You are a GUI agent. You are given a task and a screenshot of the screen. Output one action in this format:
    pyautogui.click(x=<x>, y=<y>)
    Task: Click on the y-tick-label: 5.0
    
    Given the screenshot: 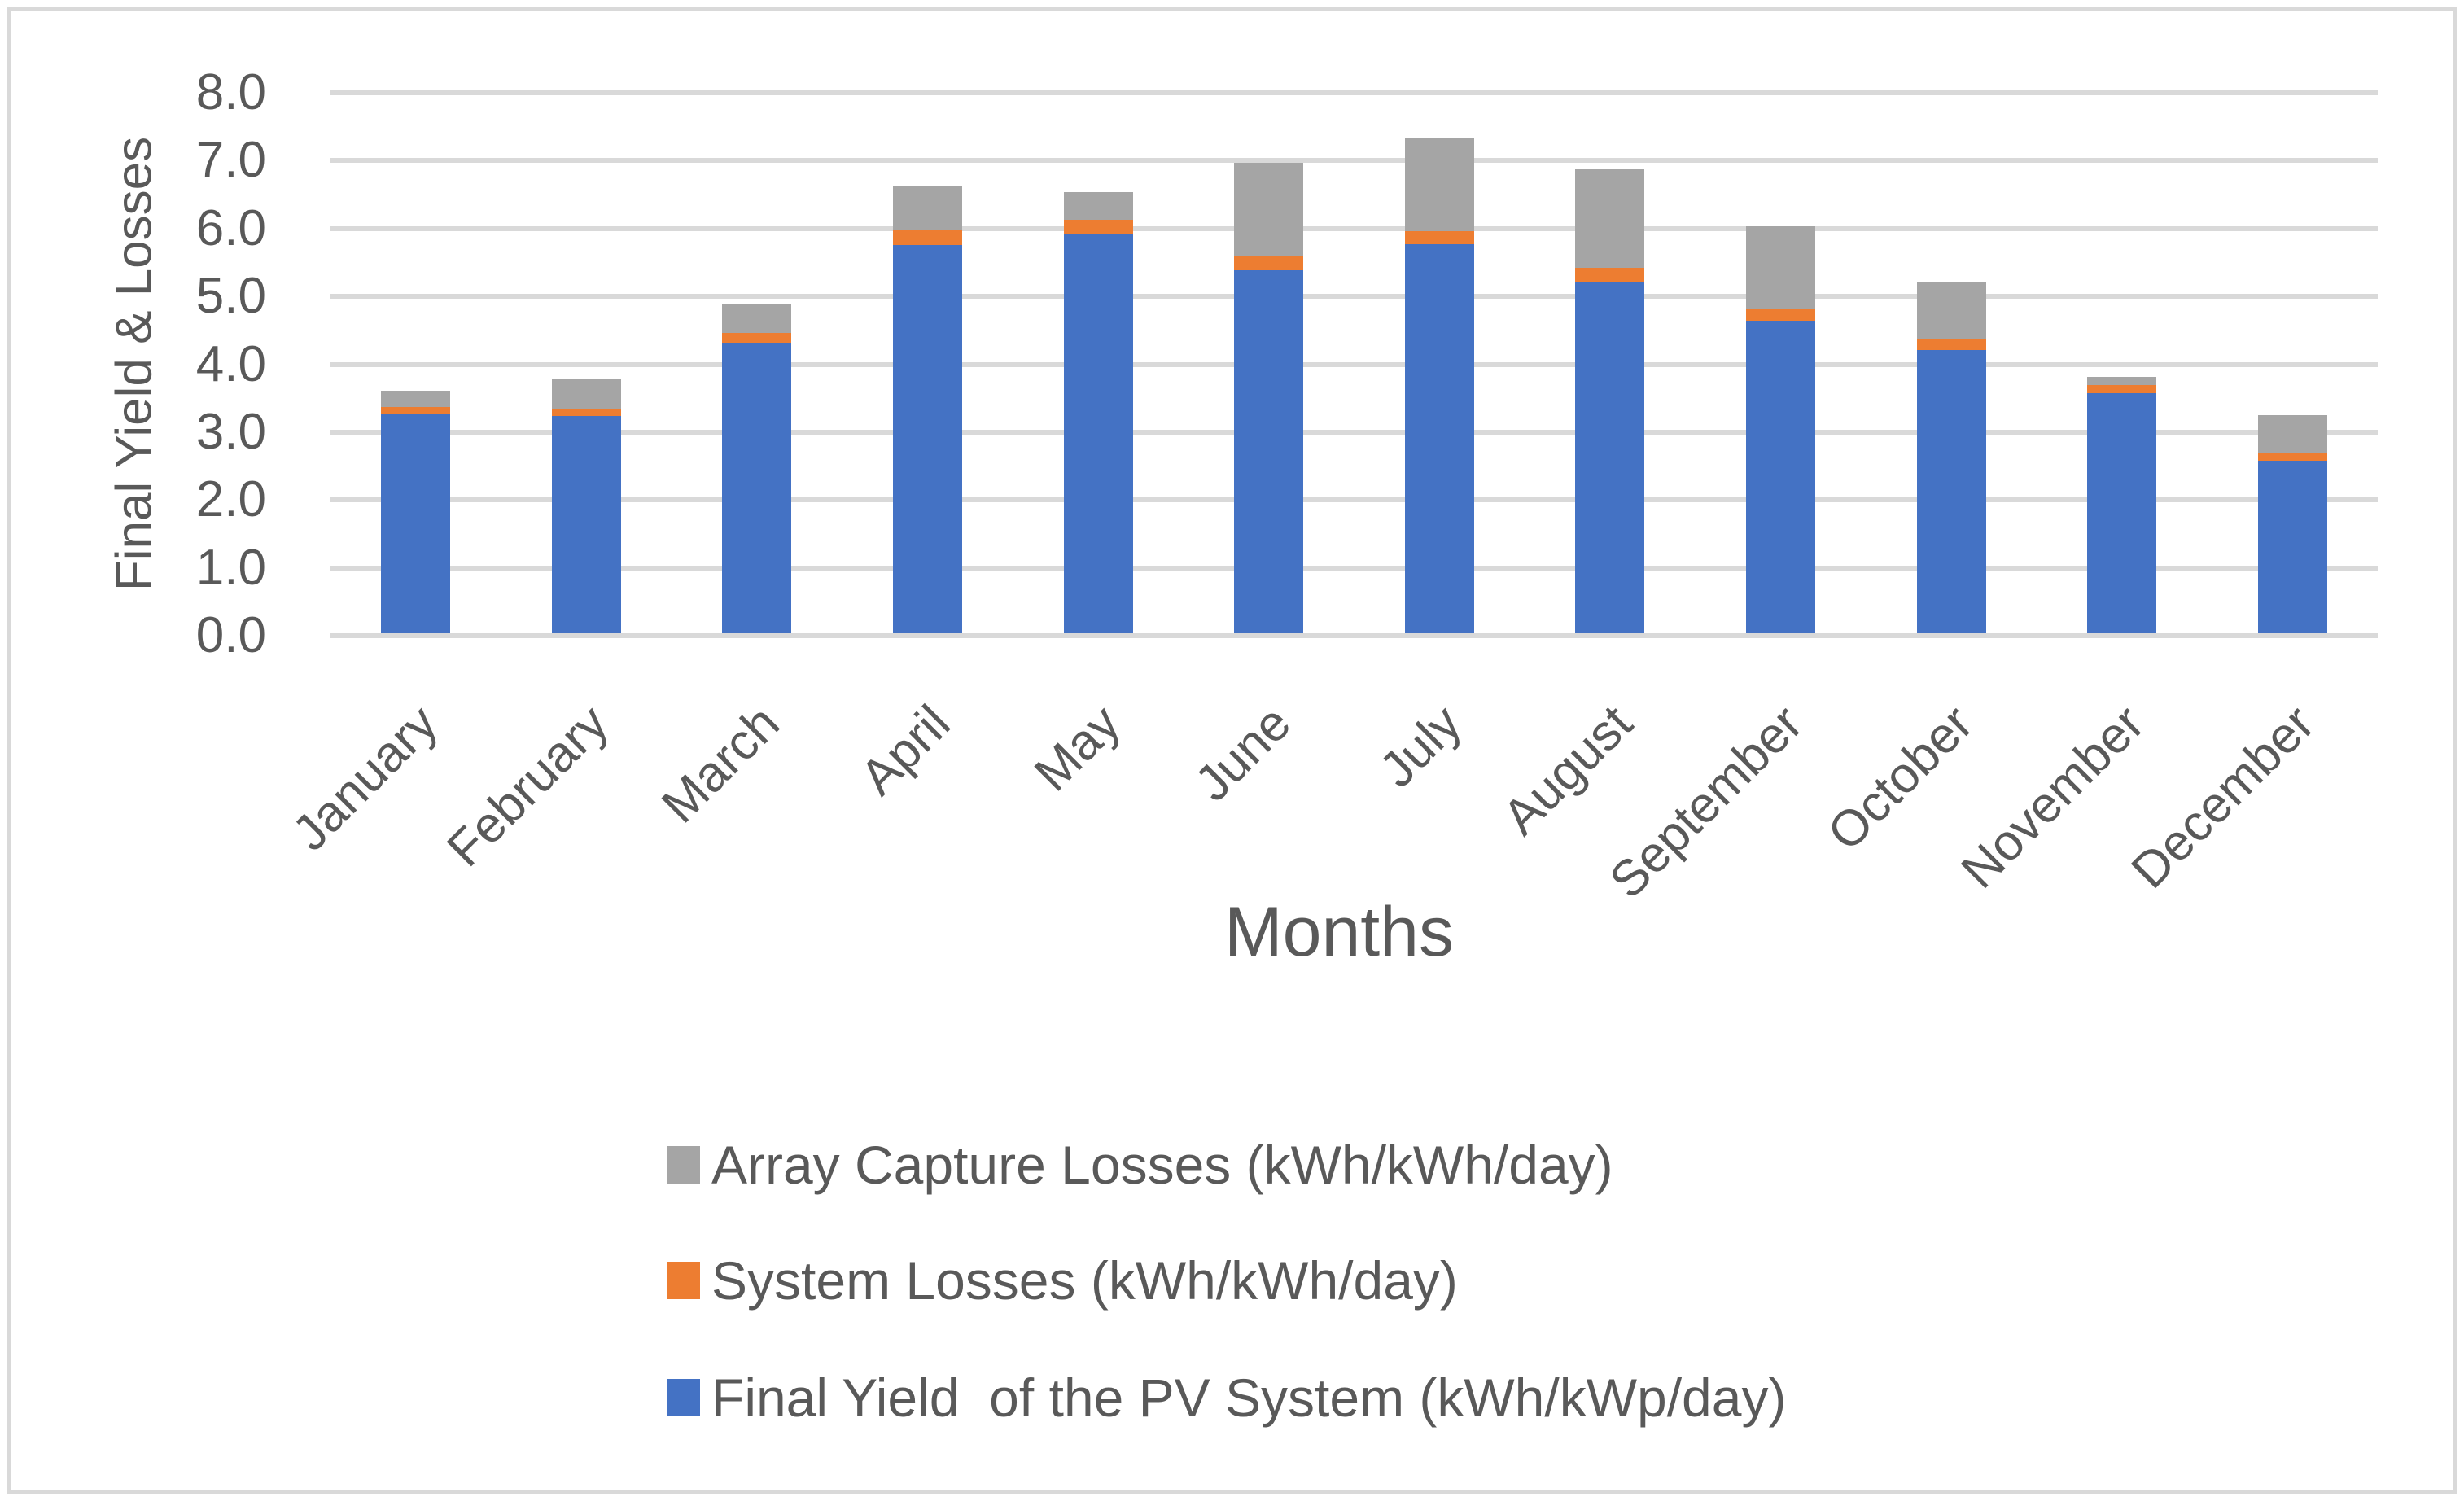 What is the action you would take?
    pyautogui.click(x=231, y=296)
    